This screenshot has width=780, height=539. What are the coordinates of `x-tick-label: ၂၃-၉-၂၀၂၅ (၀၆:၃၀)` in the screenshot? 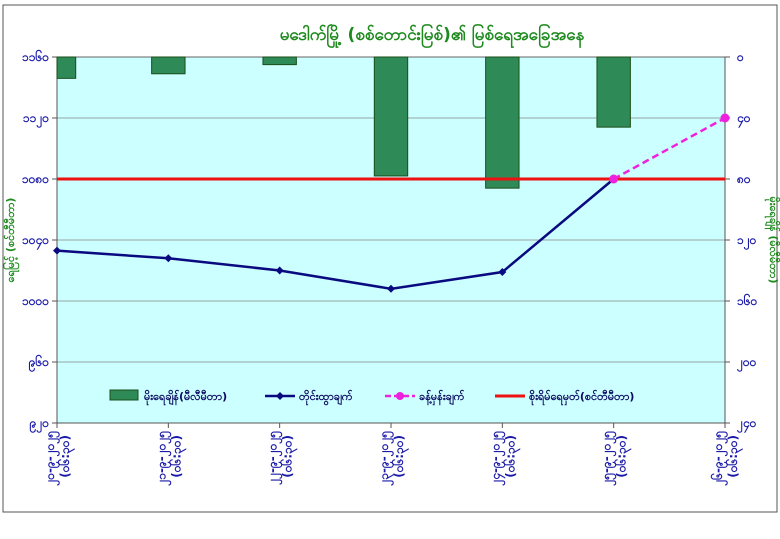 It's located at (393, 459).